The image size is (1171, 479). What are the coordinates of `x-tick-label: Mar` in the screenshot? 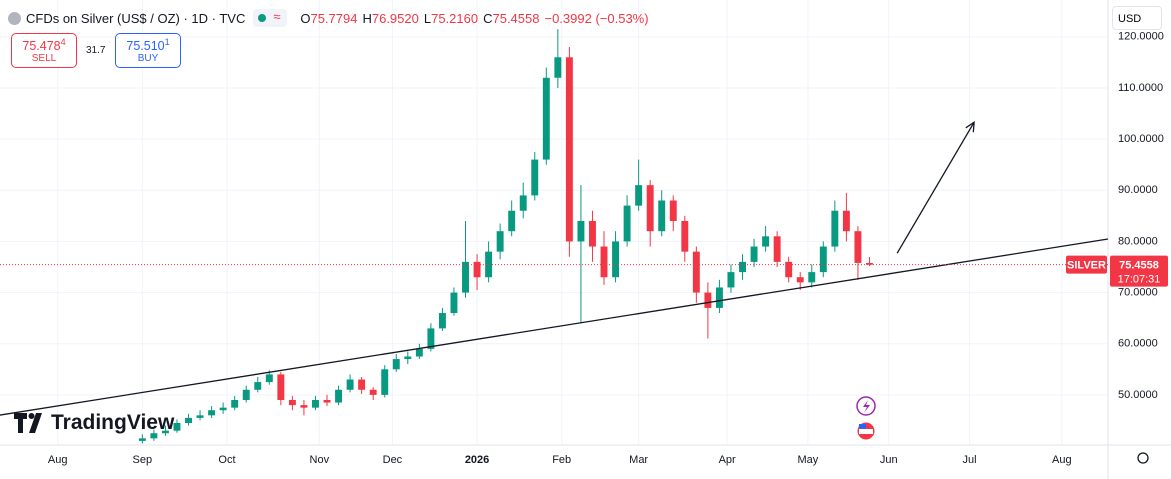 It's located at (638, 460).